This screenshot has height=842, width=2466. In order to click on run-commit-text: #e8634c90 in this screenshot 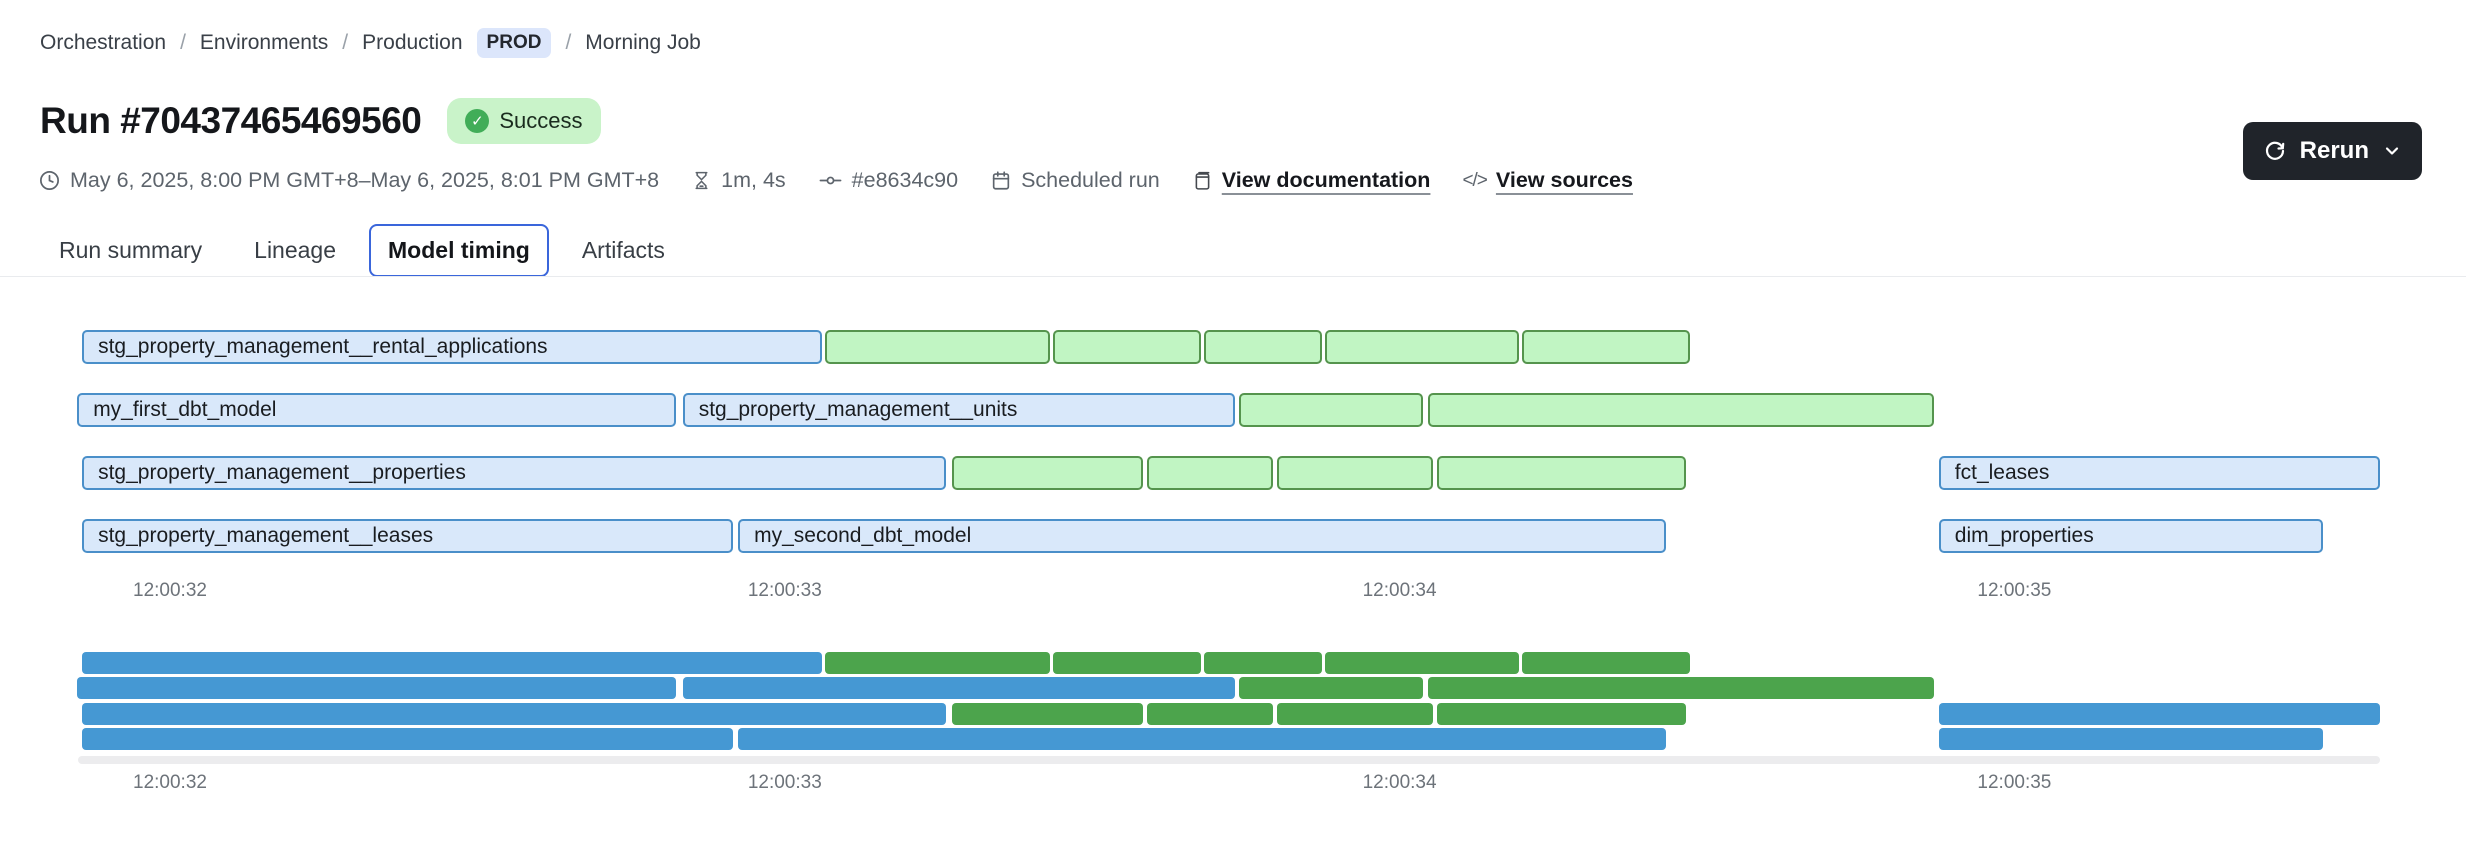, I will do `click(905, 180)`.